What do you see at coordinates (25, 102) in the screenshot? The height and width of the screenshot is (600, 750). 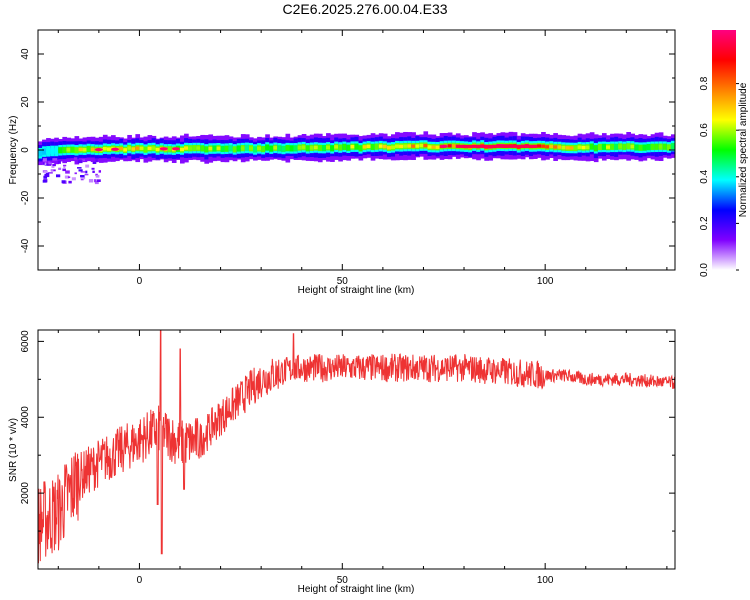 I see `y-tick-label: 20` at bounding box center [25, 102].